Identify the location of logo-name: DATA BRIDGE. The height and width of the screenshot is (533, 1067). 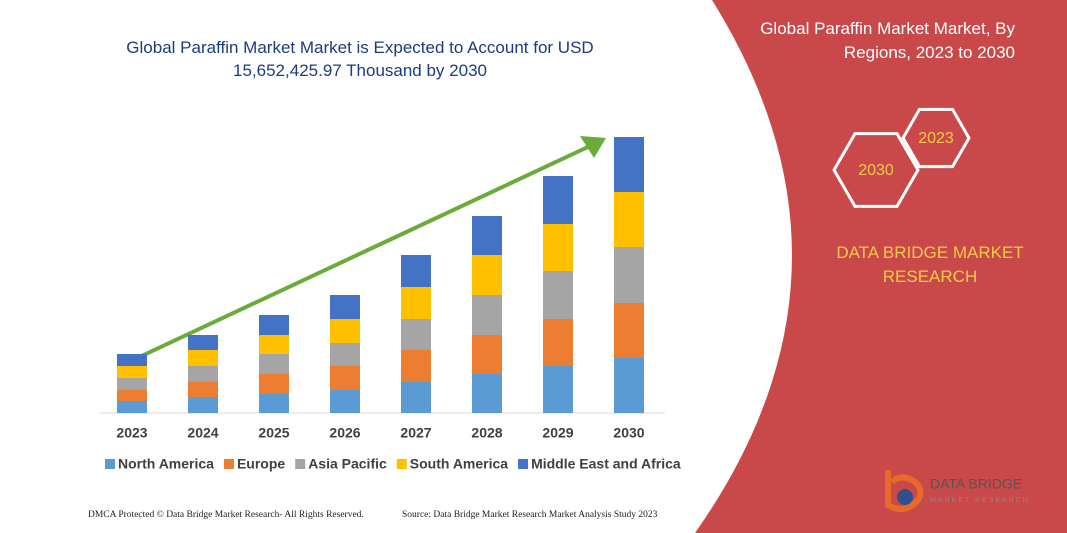
(976, 484).